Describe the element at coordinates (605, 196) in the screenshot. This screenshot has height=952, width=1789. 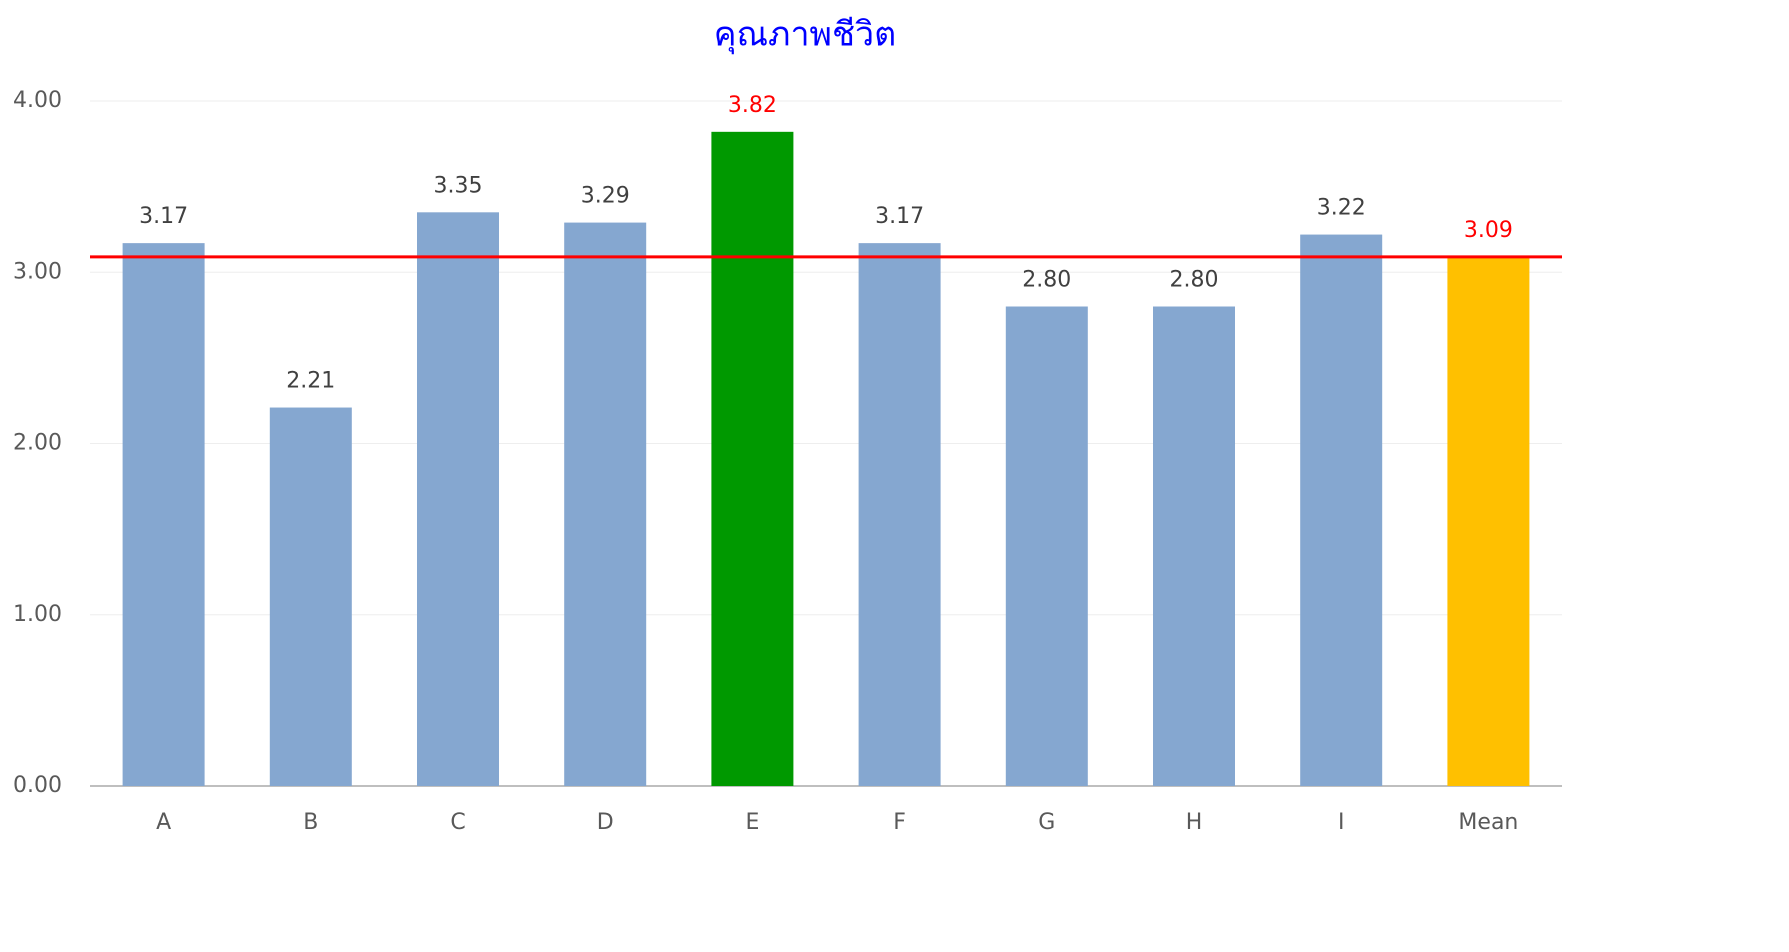
I see `data-label: 3.29` at that location.